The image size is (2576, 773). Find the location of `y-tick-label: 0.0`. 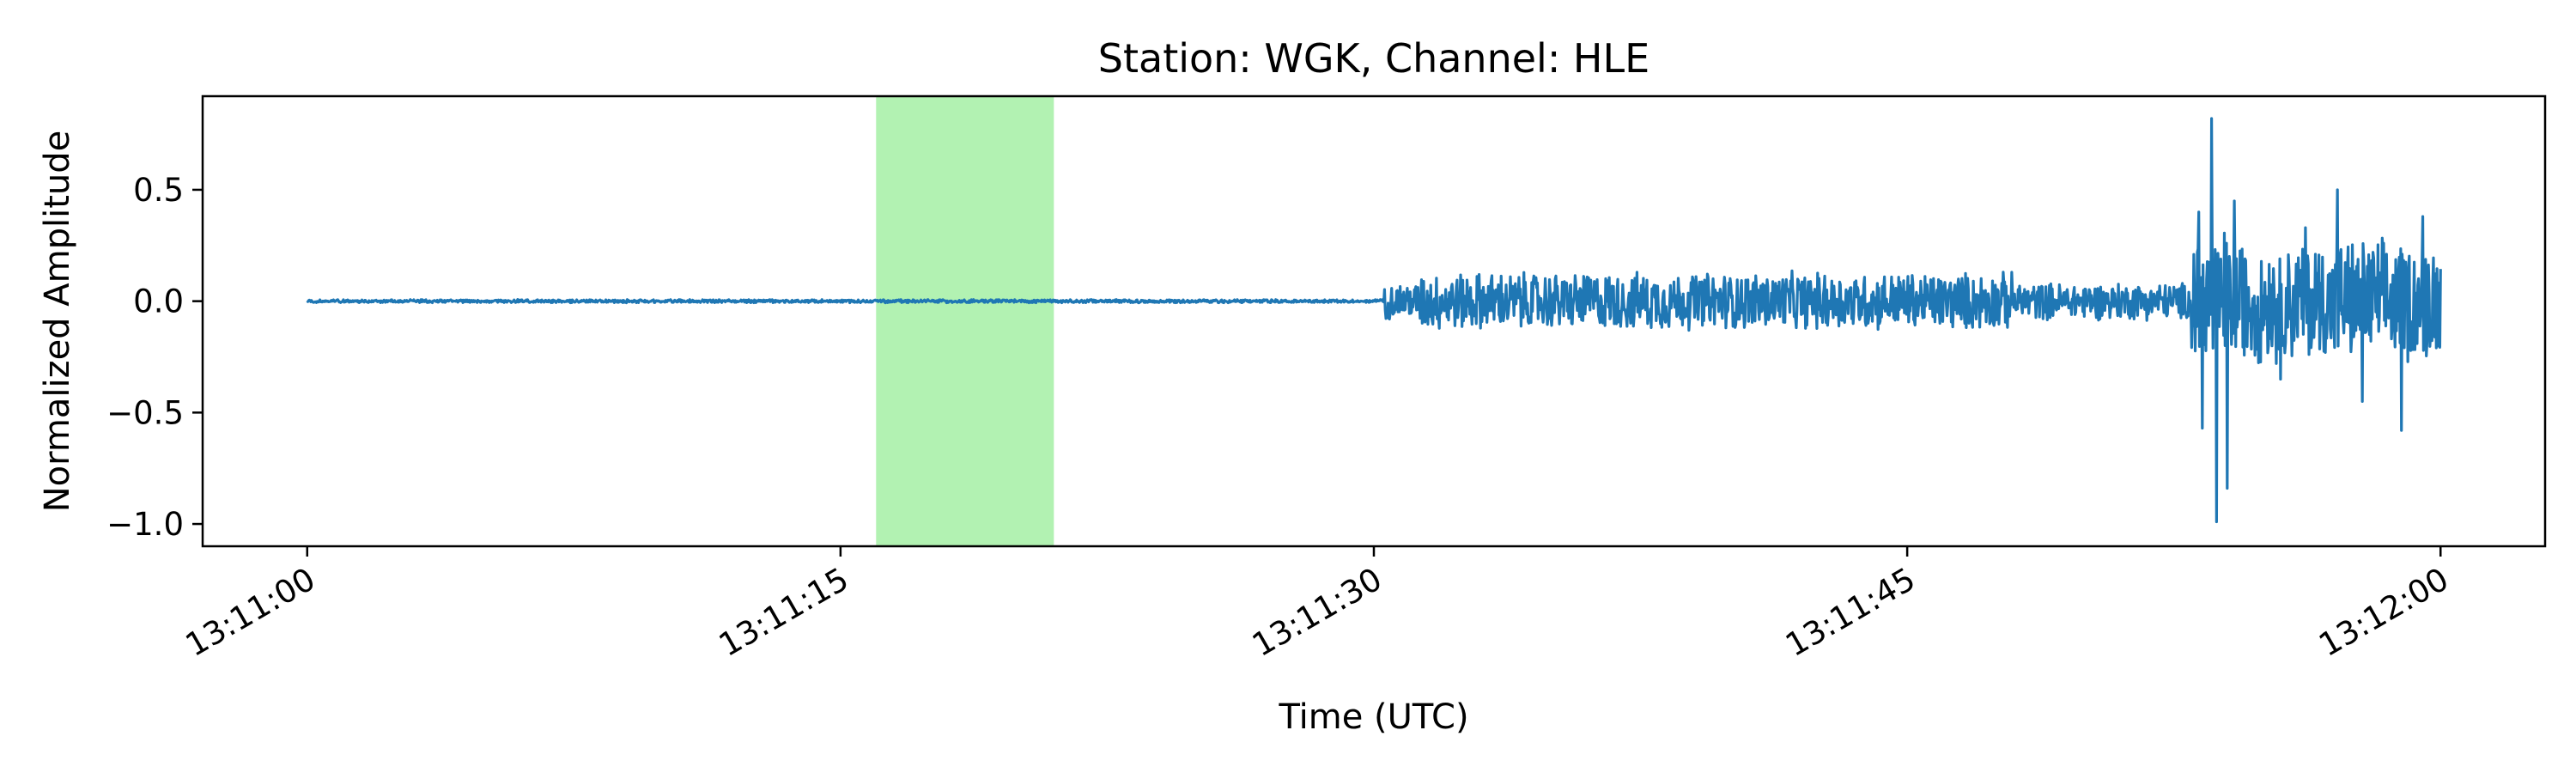

y-tick-label: 0.0 is located at coordinates (159, 301).